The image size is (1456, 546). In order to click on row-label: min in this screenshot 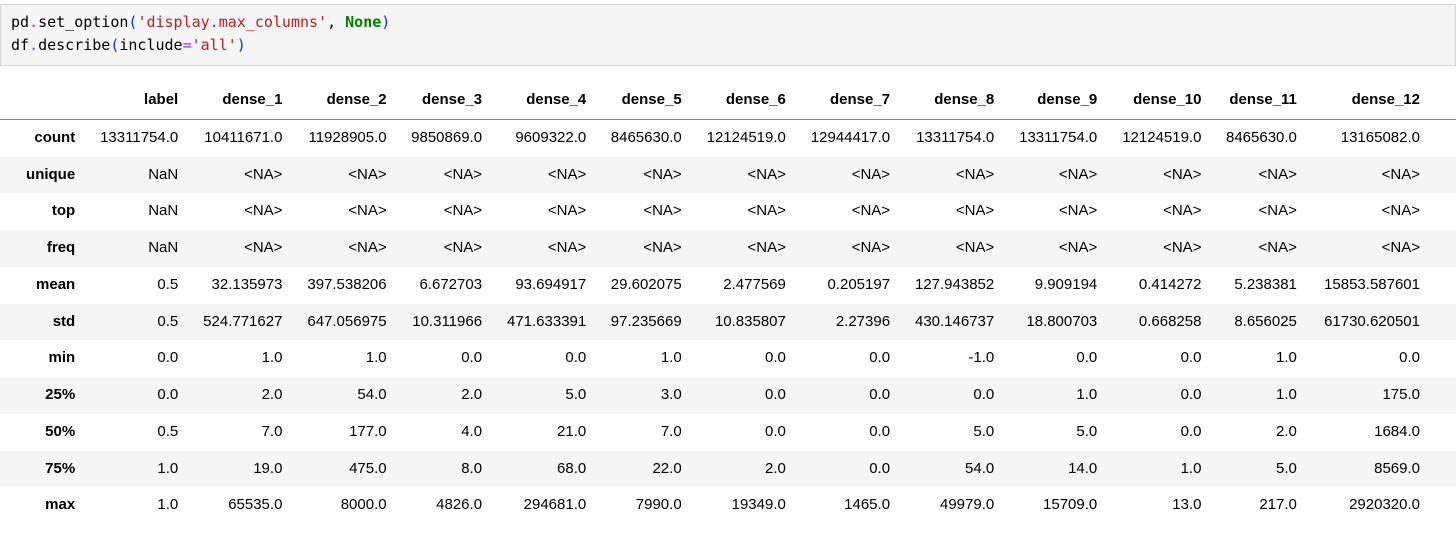, I will do `click(62, 358)`.